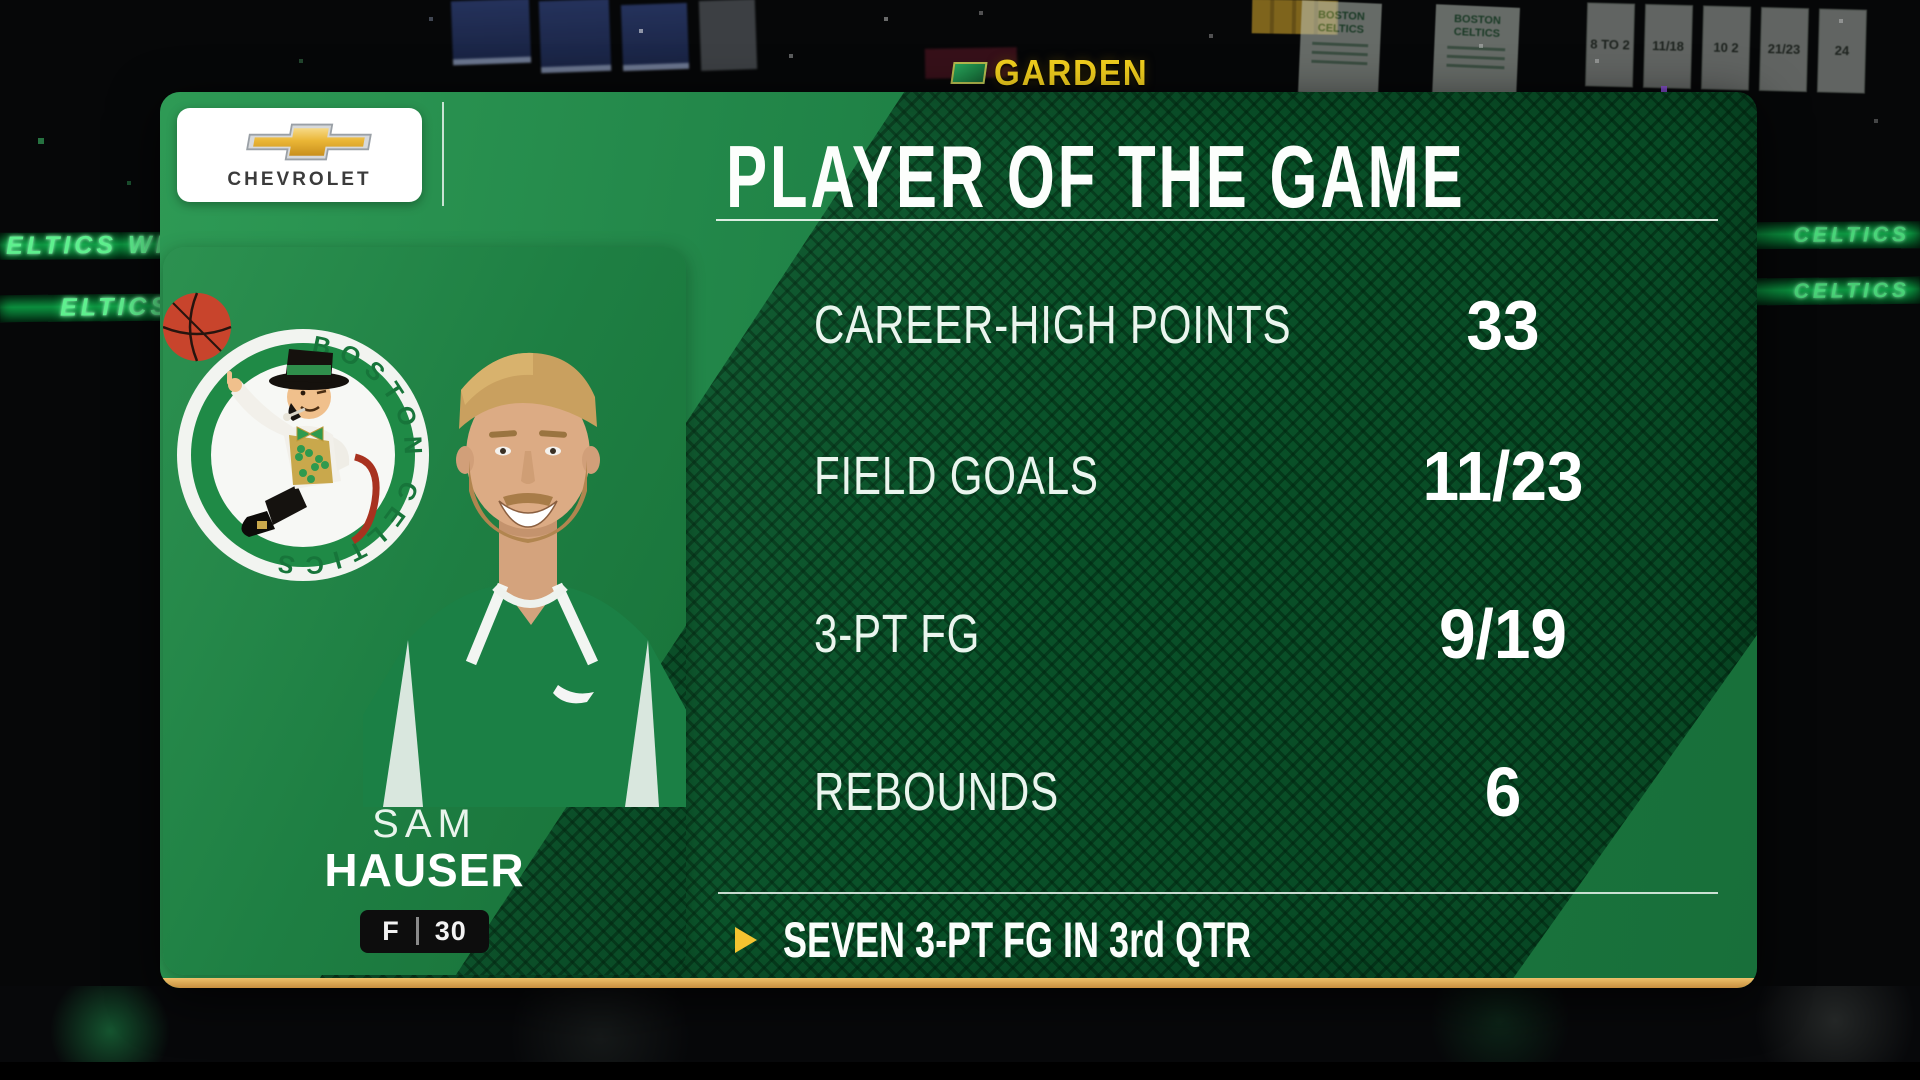  Describe the element at coordinates (1218, 893) in the screenshot. I see `footnote-rule` at that location.